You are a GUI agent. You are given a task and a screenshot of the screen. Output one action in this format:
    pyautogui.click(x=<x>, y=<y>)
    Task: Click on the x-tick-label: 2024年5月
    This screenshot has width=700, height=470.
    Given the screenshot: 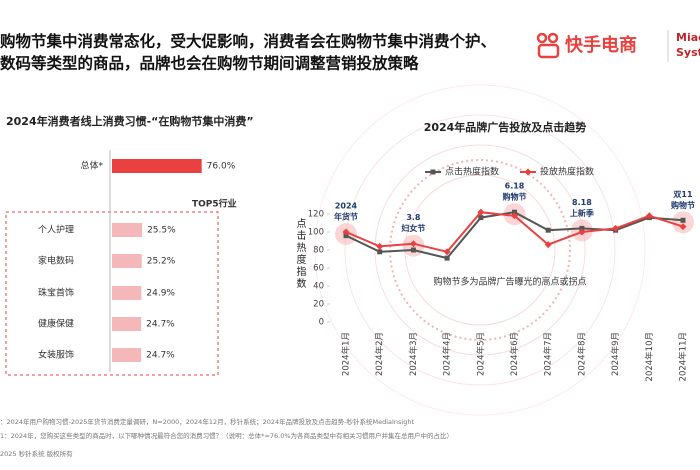 What is the action you would take?
    pyautogui.click(x=480, y=354)
    